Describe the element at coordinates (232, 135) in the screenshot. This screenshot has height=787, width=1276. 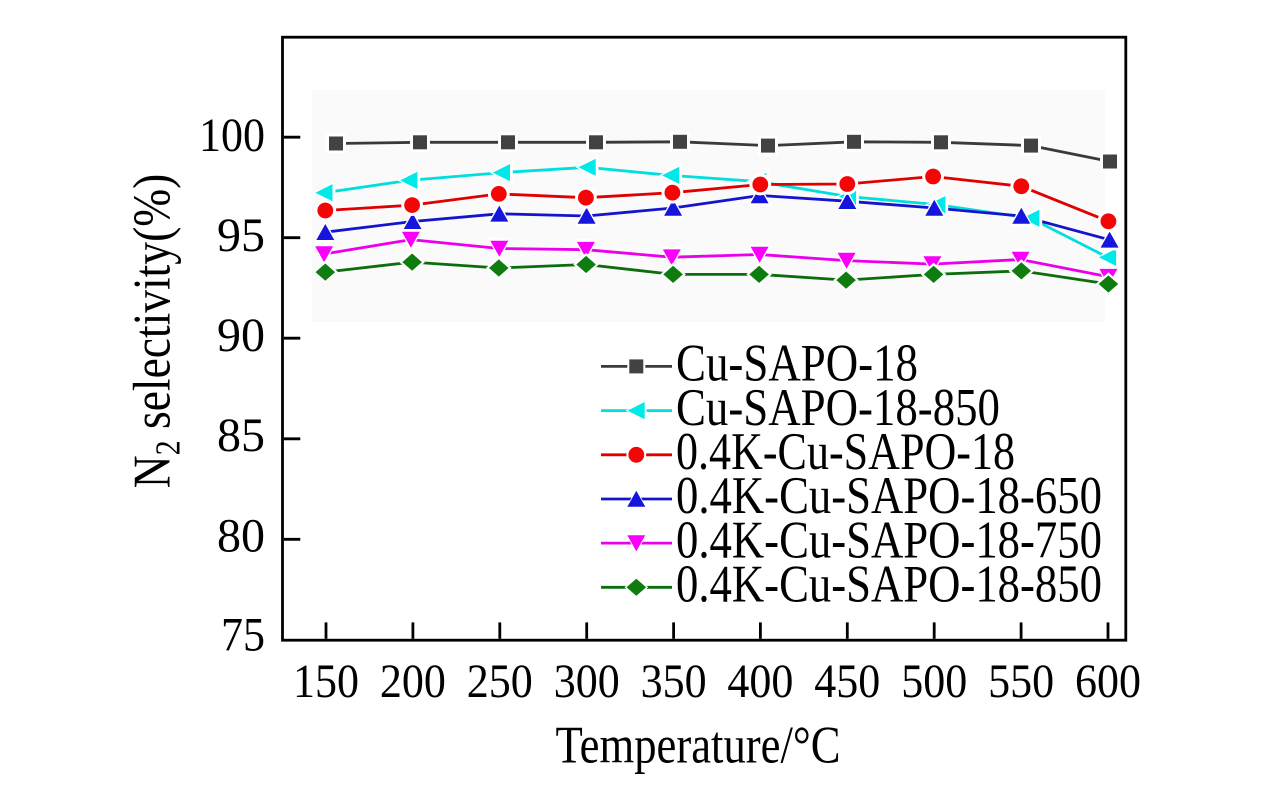
I see `svg-text: 100` at that location.